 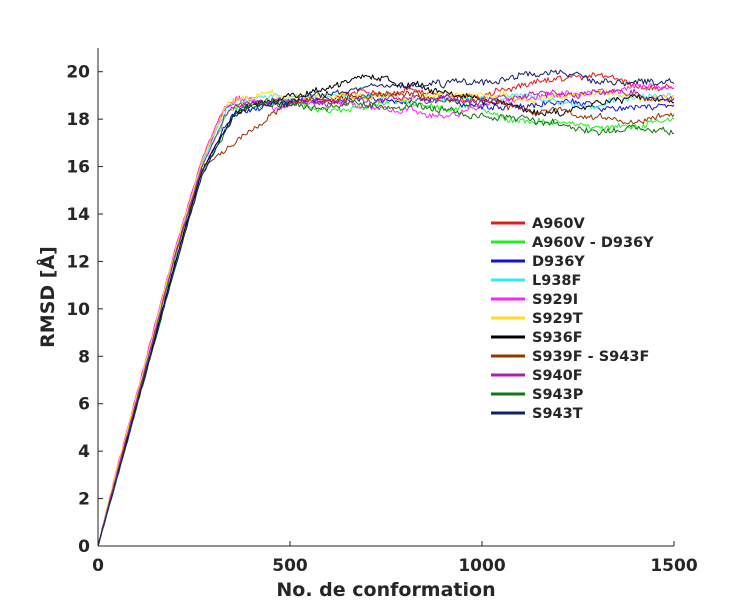 What do you see at coordinates (84, 357) in the screenshot?
I see `y-tick-label: 8` at bounding box center [84, 357].